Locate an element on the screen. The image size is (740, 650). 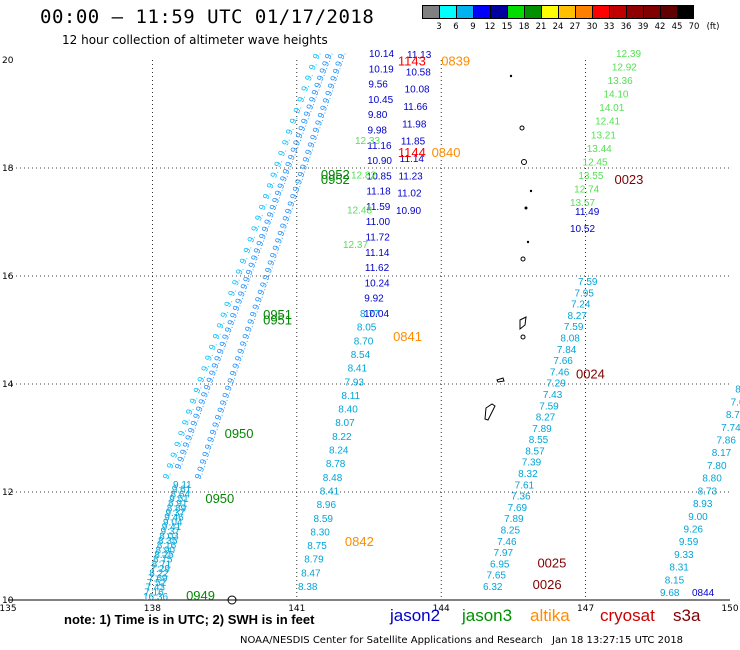
wave-height-value: 8.22 is located at coordinates (159, 574).